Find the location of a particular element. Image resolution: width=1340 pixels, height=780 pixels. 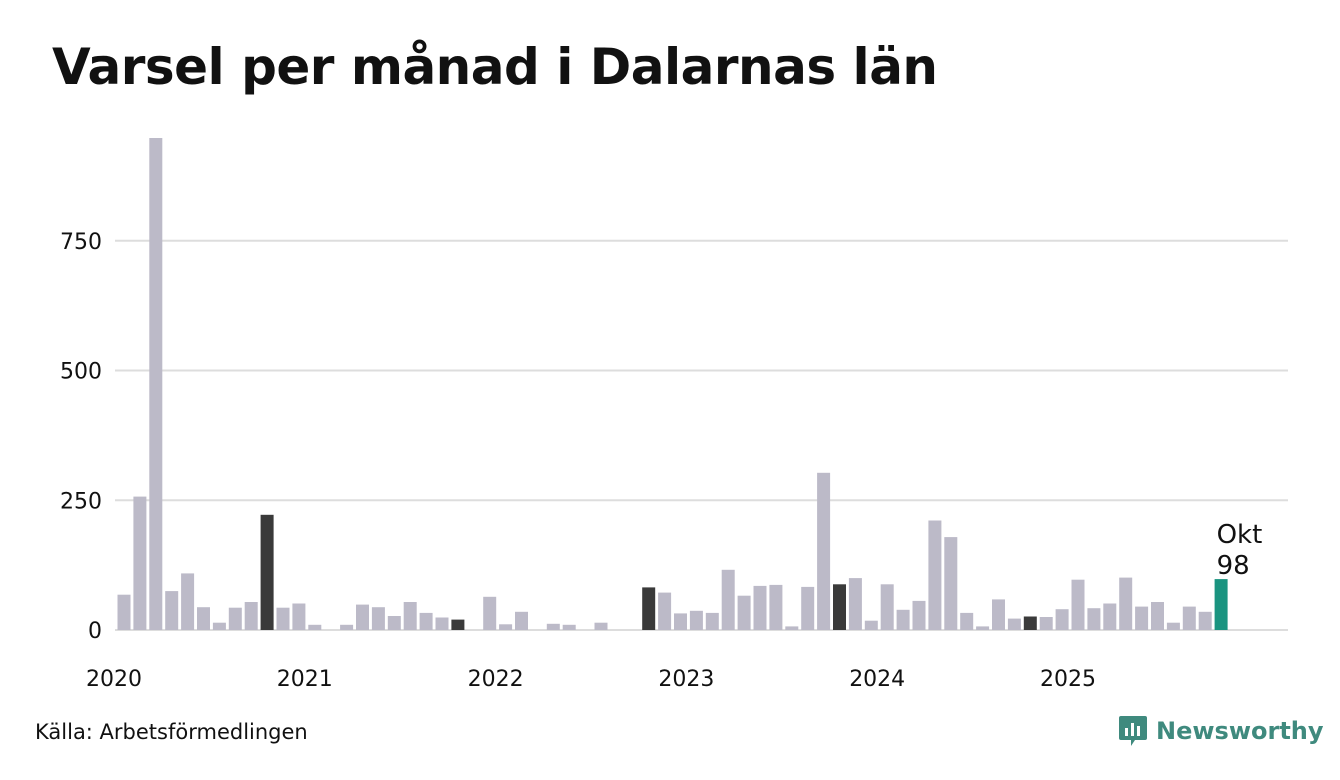

chart-title: Varsel per månad i Dalarnas län is located at coordinates (495, 67).